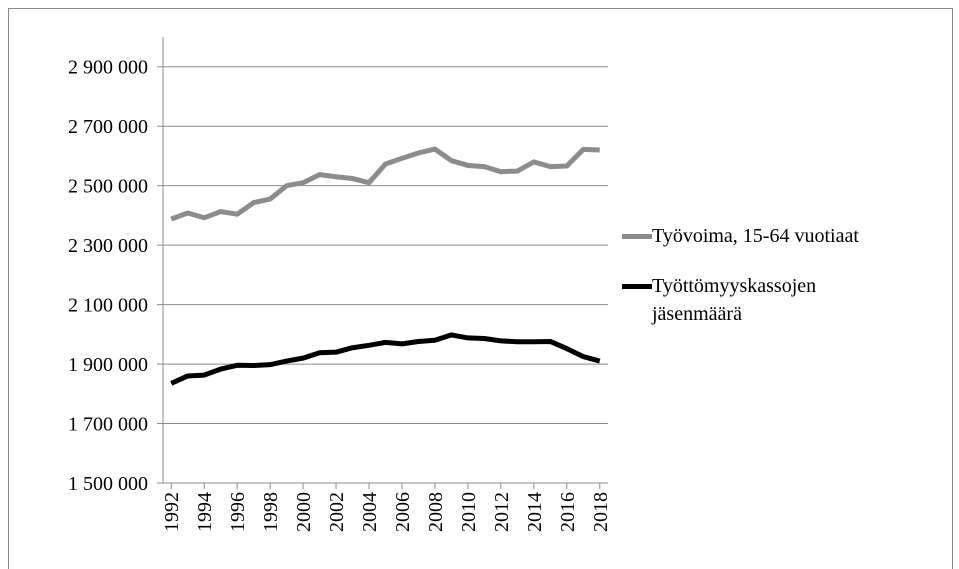  Describe the element at coordinates (436, 512) in the screenshot. I see `x-tick-label: 2008` at that location.